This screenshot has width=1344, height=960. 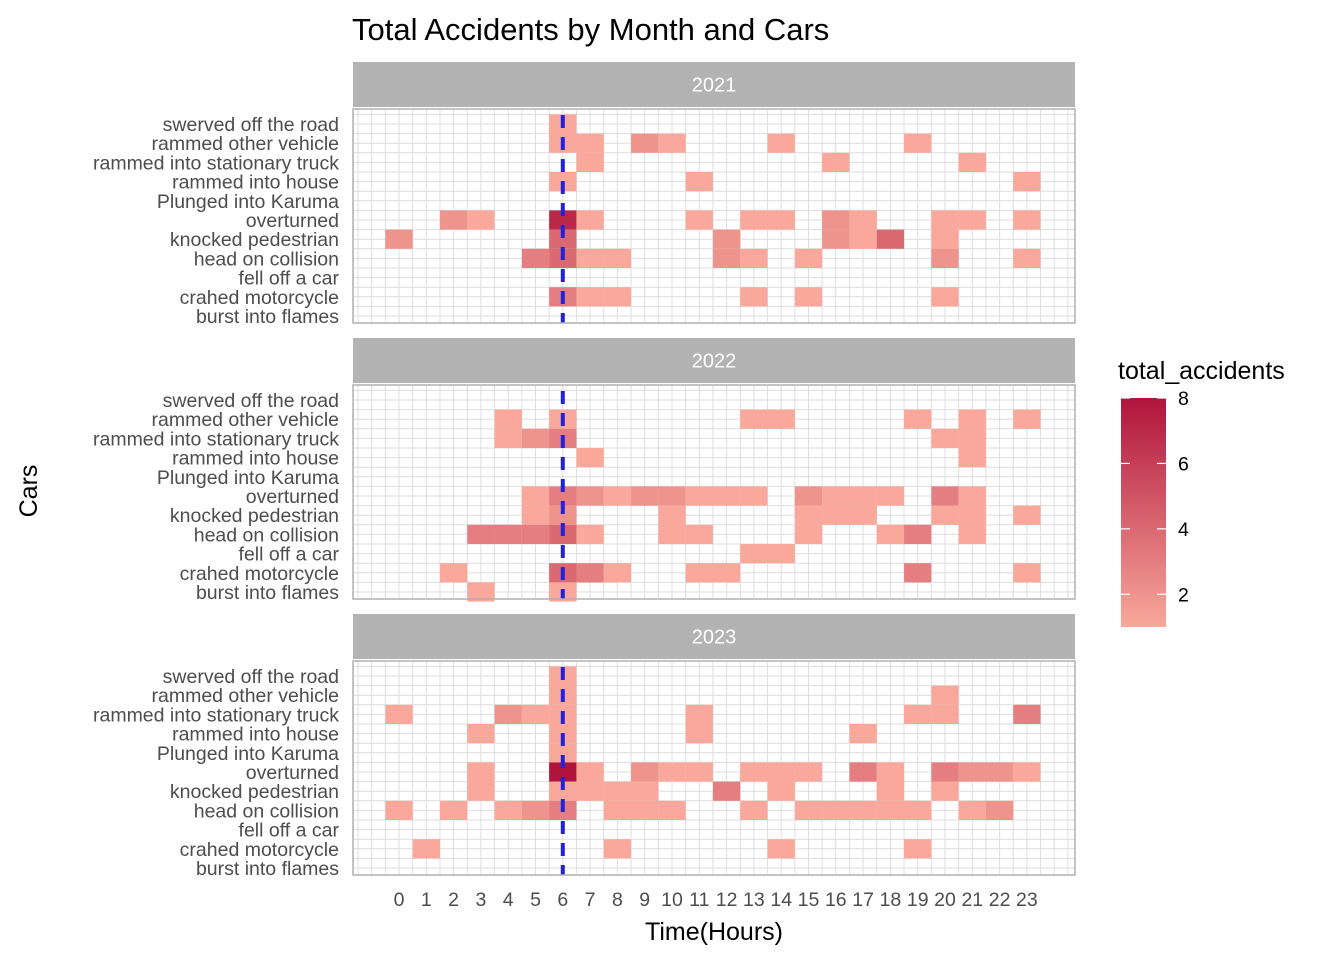 What do you see at coordinates (644, 900) in the screenshot?
I see `x-tick-label: 9` at bounding box center [644, 900].